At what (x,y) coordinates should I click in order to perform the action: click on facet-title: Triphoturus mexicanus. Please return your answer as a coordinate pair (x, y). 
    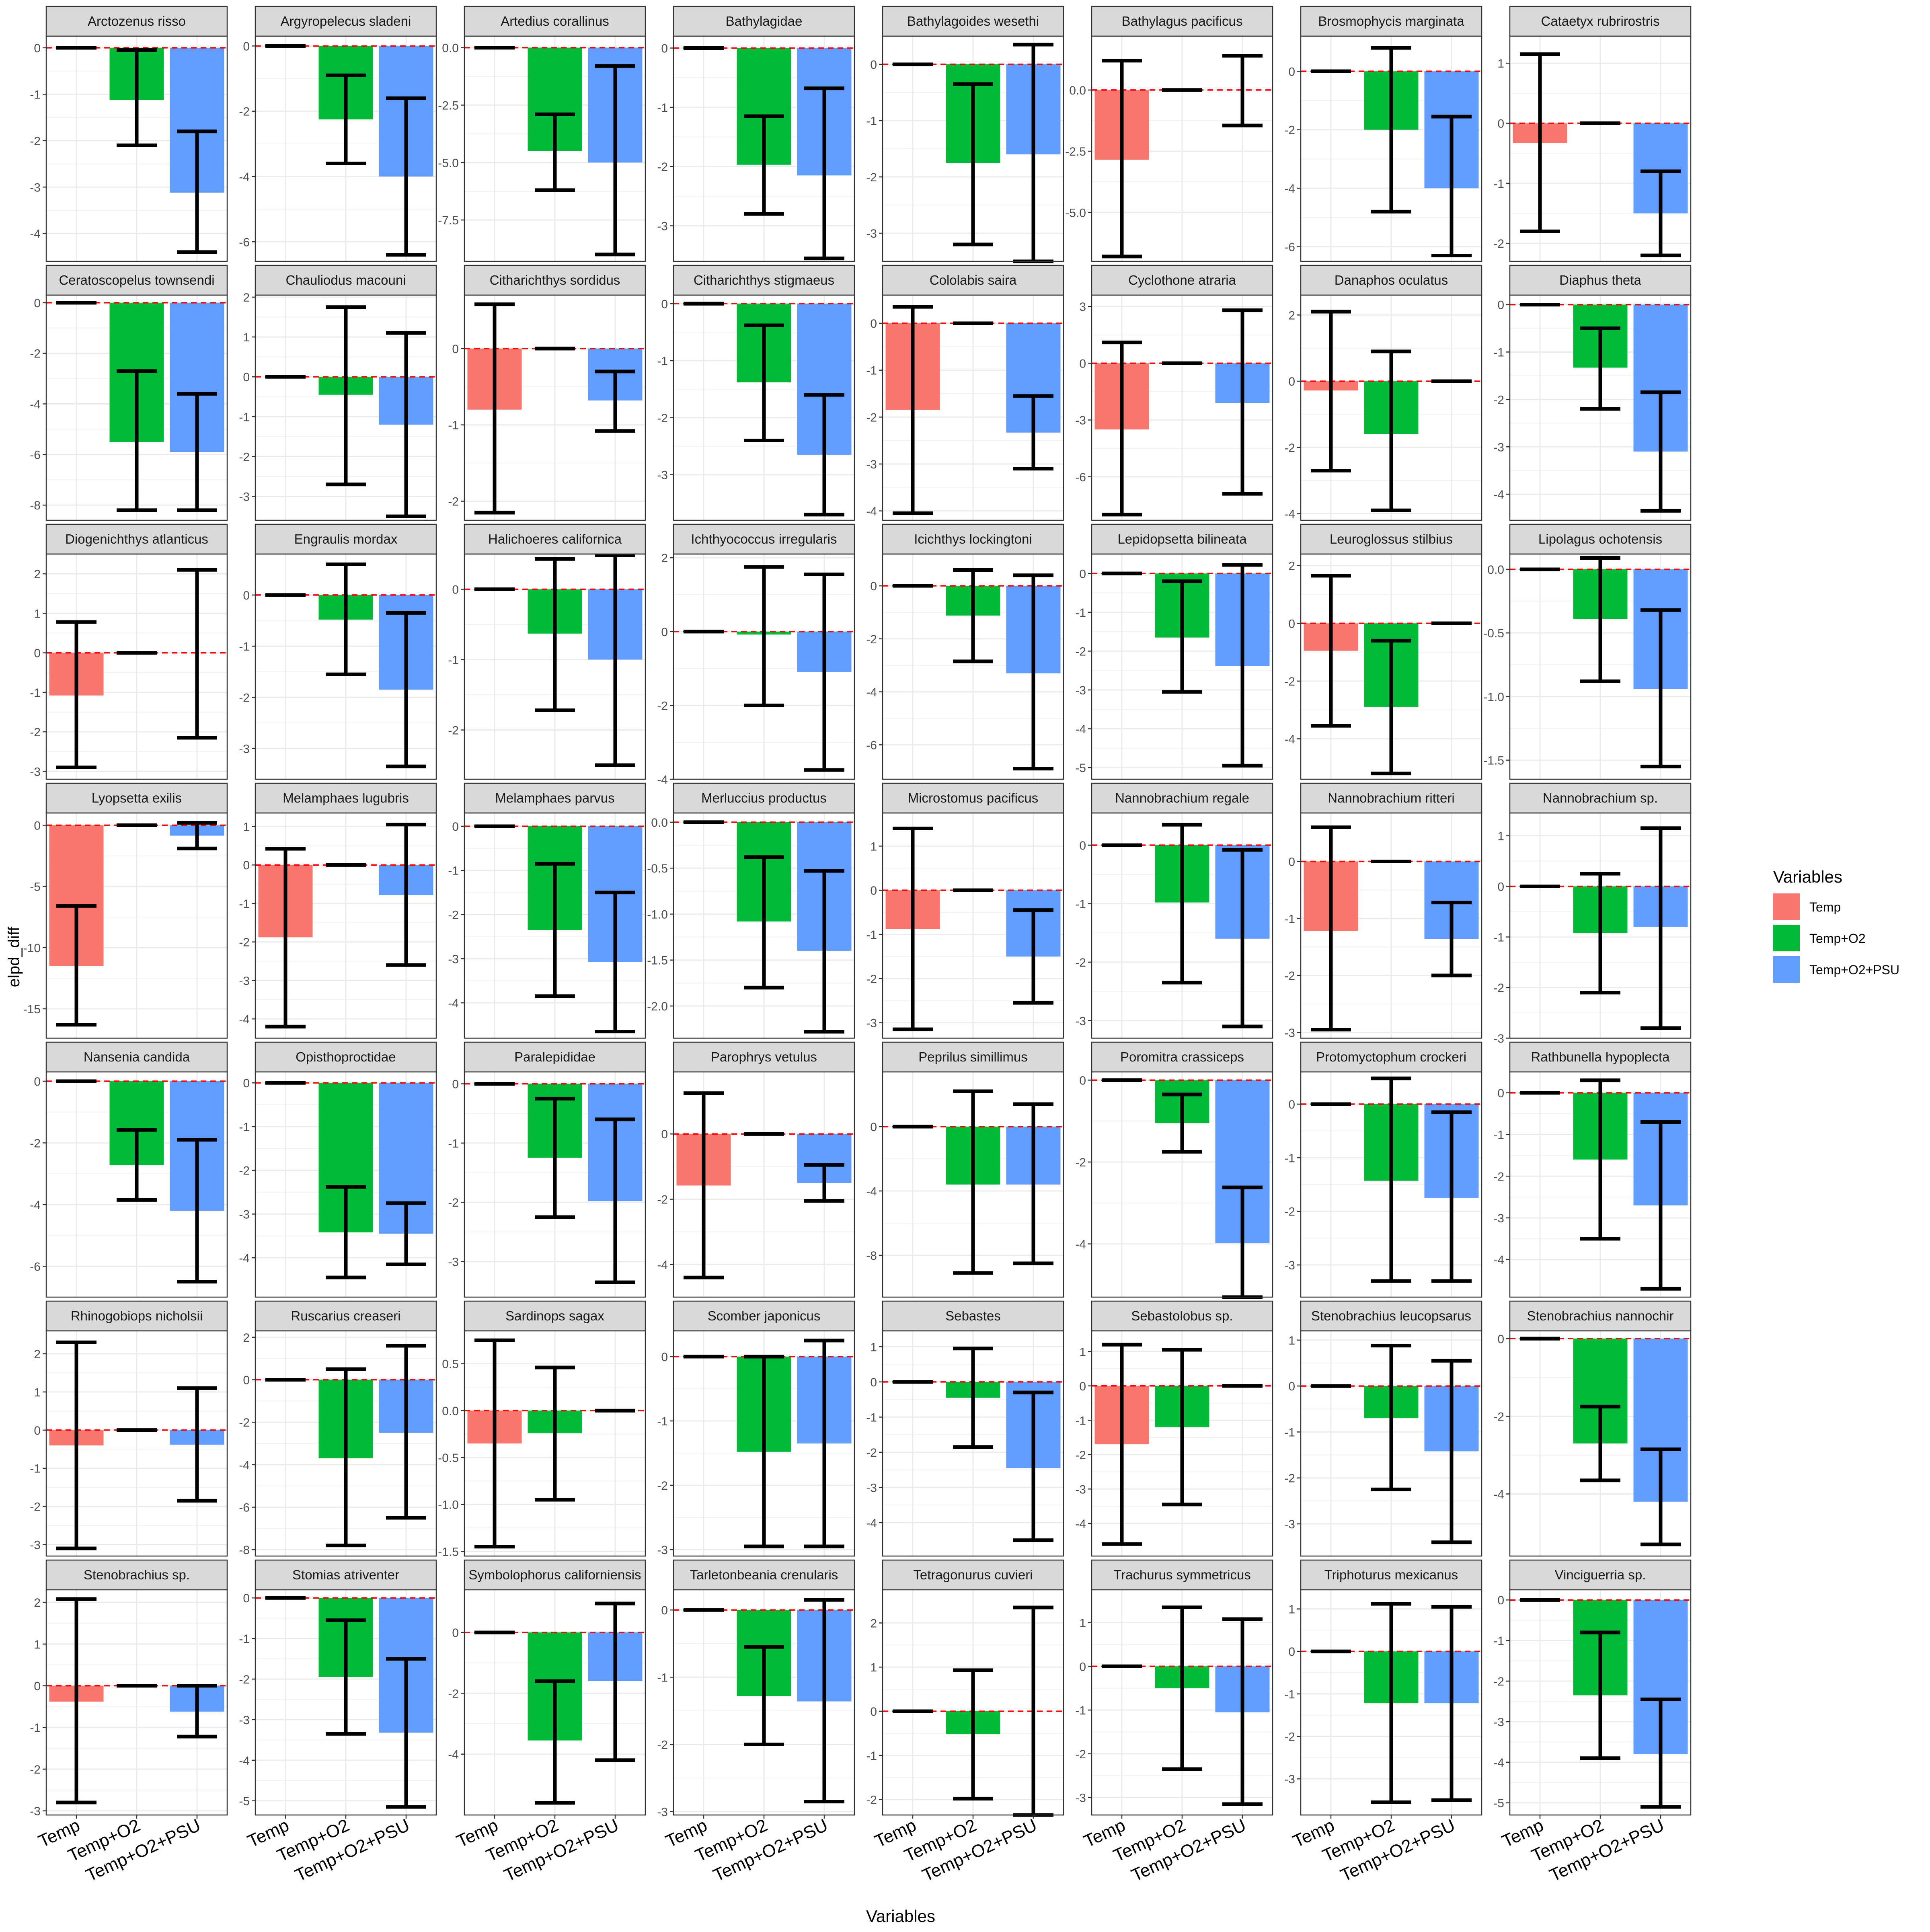
    Looking at the image, I should click on (1391, 1574).